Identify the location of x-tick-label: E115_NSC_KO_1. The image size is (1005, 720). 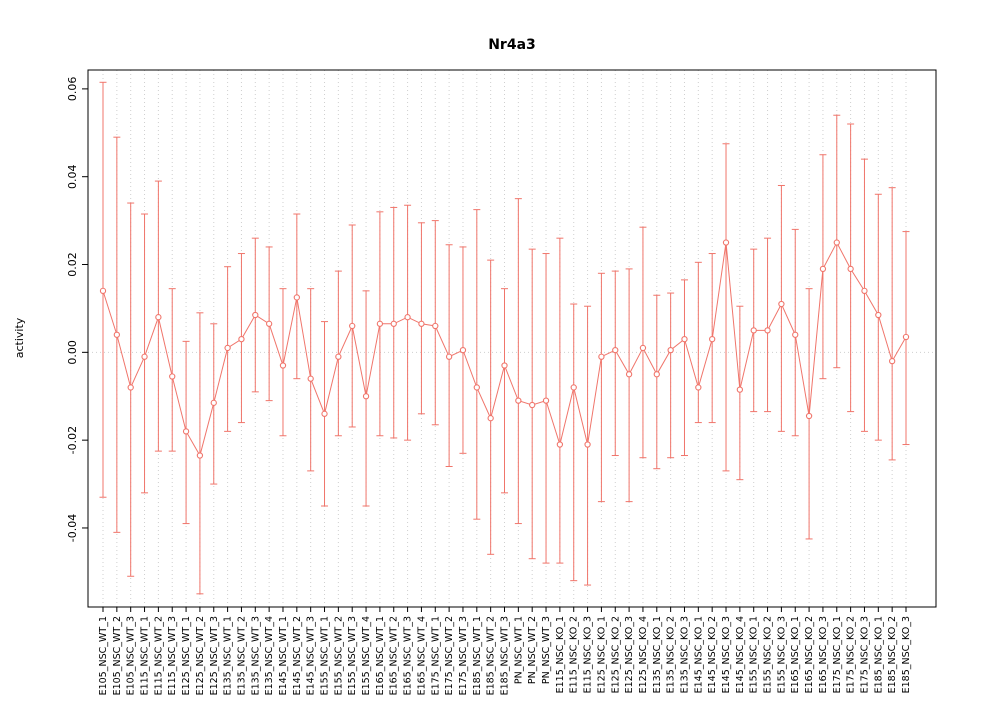
(560, 654).